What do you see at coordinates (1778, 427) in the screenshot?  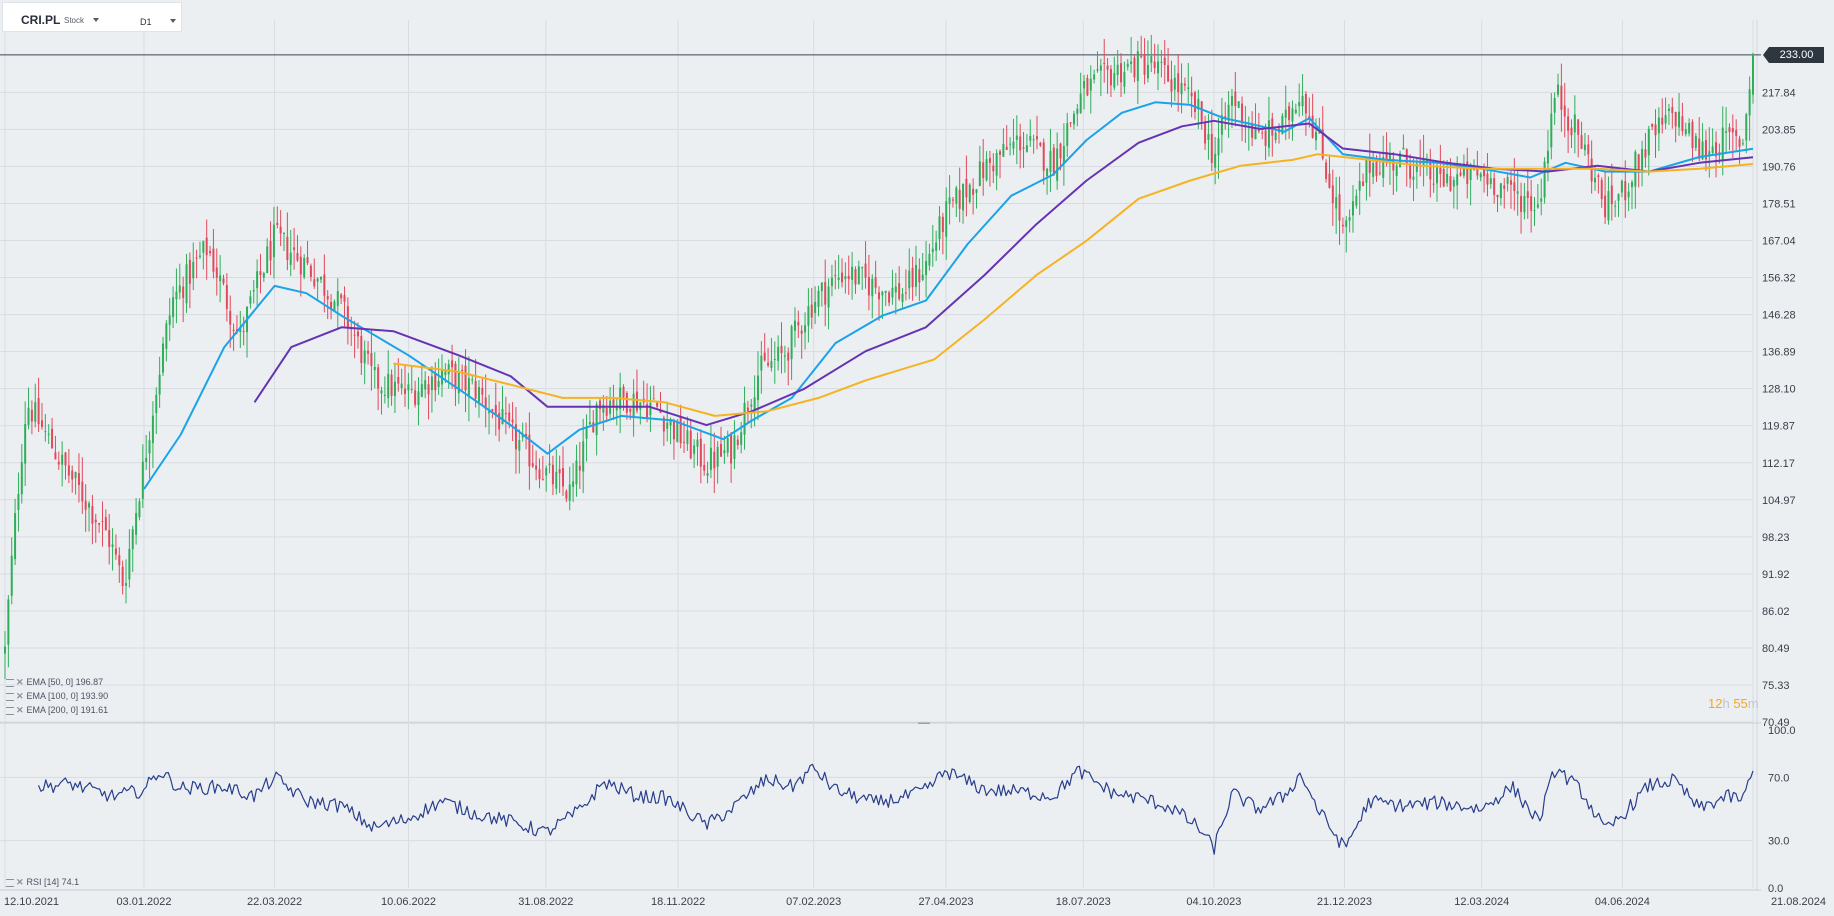 I see `y-tick-label: 119.87` at bounding box center [1778, 427].